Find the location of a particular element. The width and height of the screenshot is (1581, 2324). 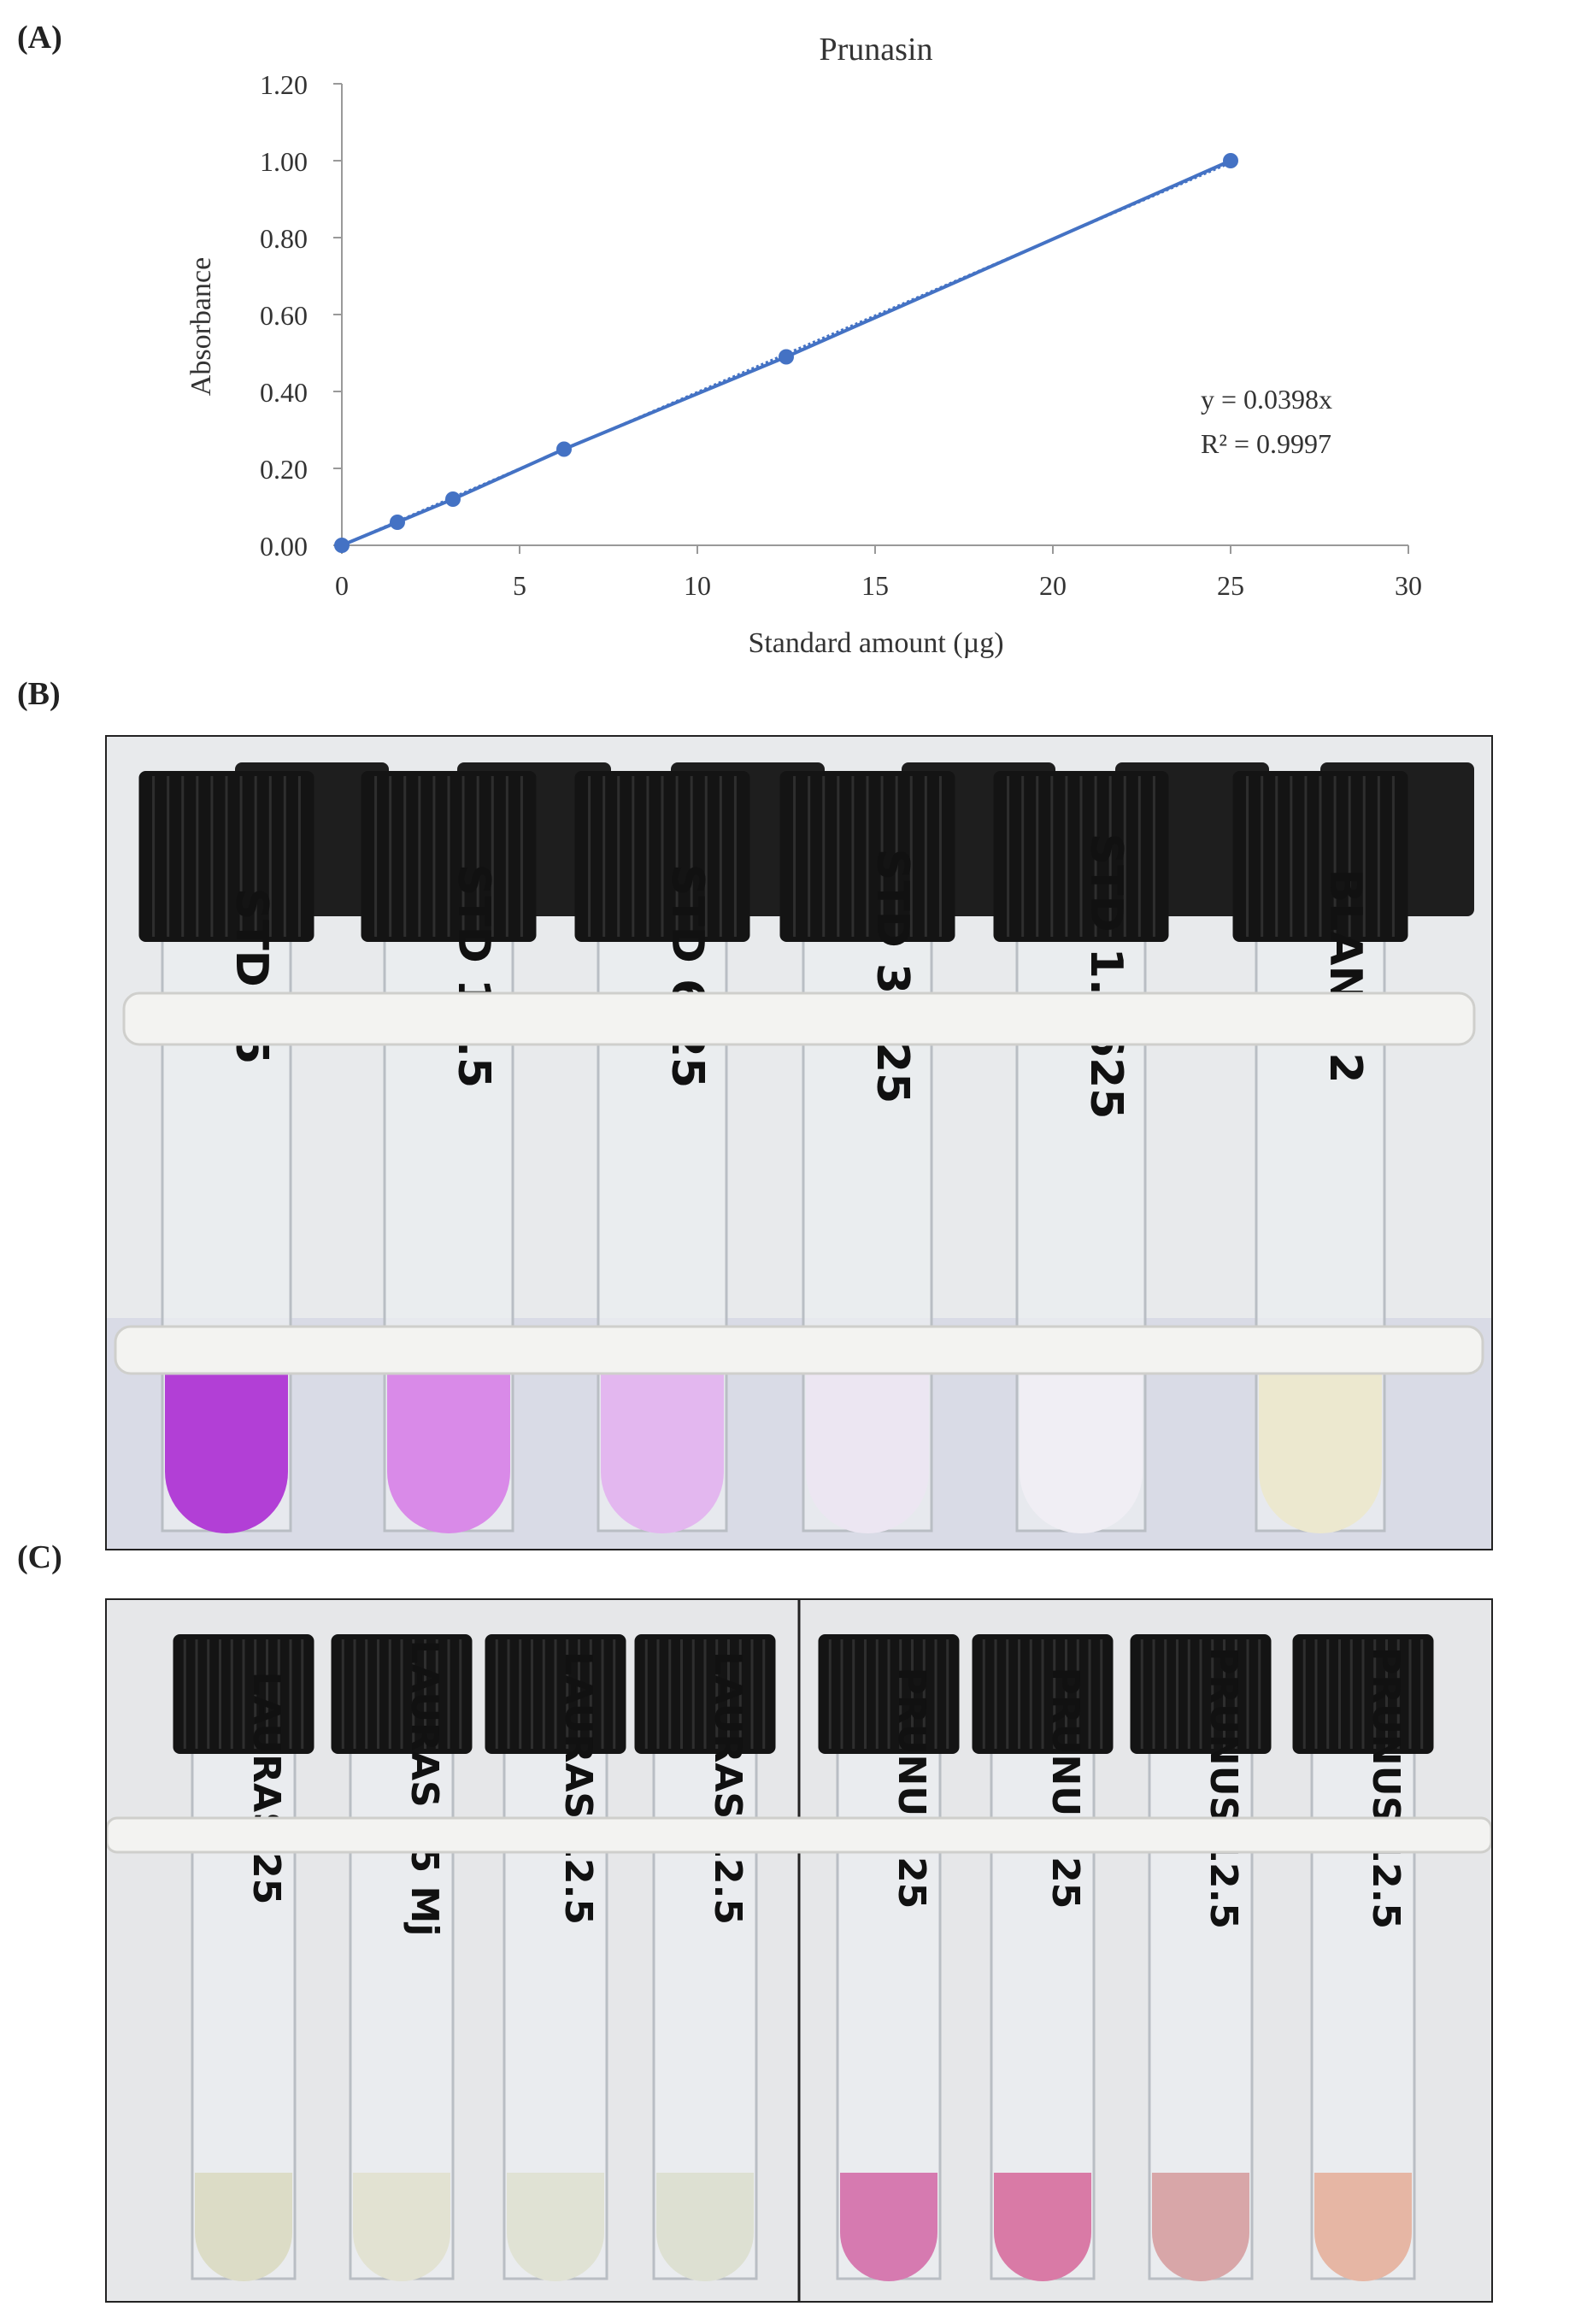

tube-label: STD 6.25 is located at coordinates (687, 976).